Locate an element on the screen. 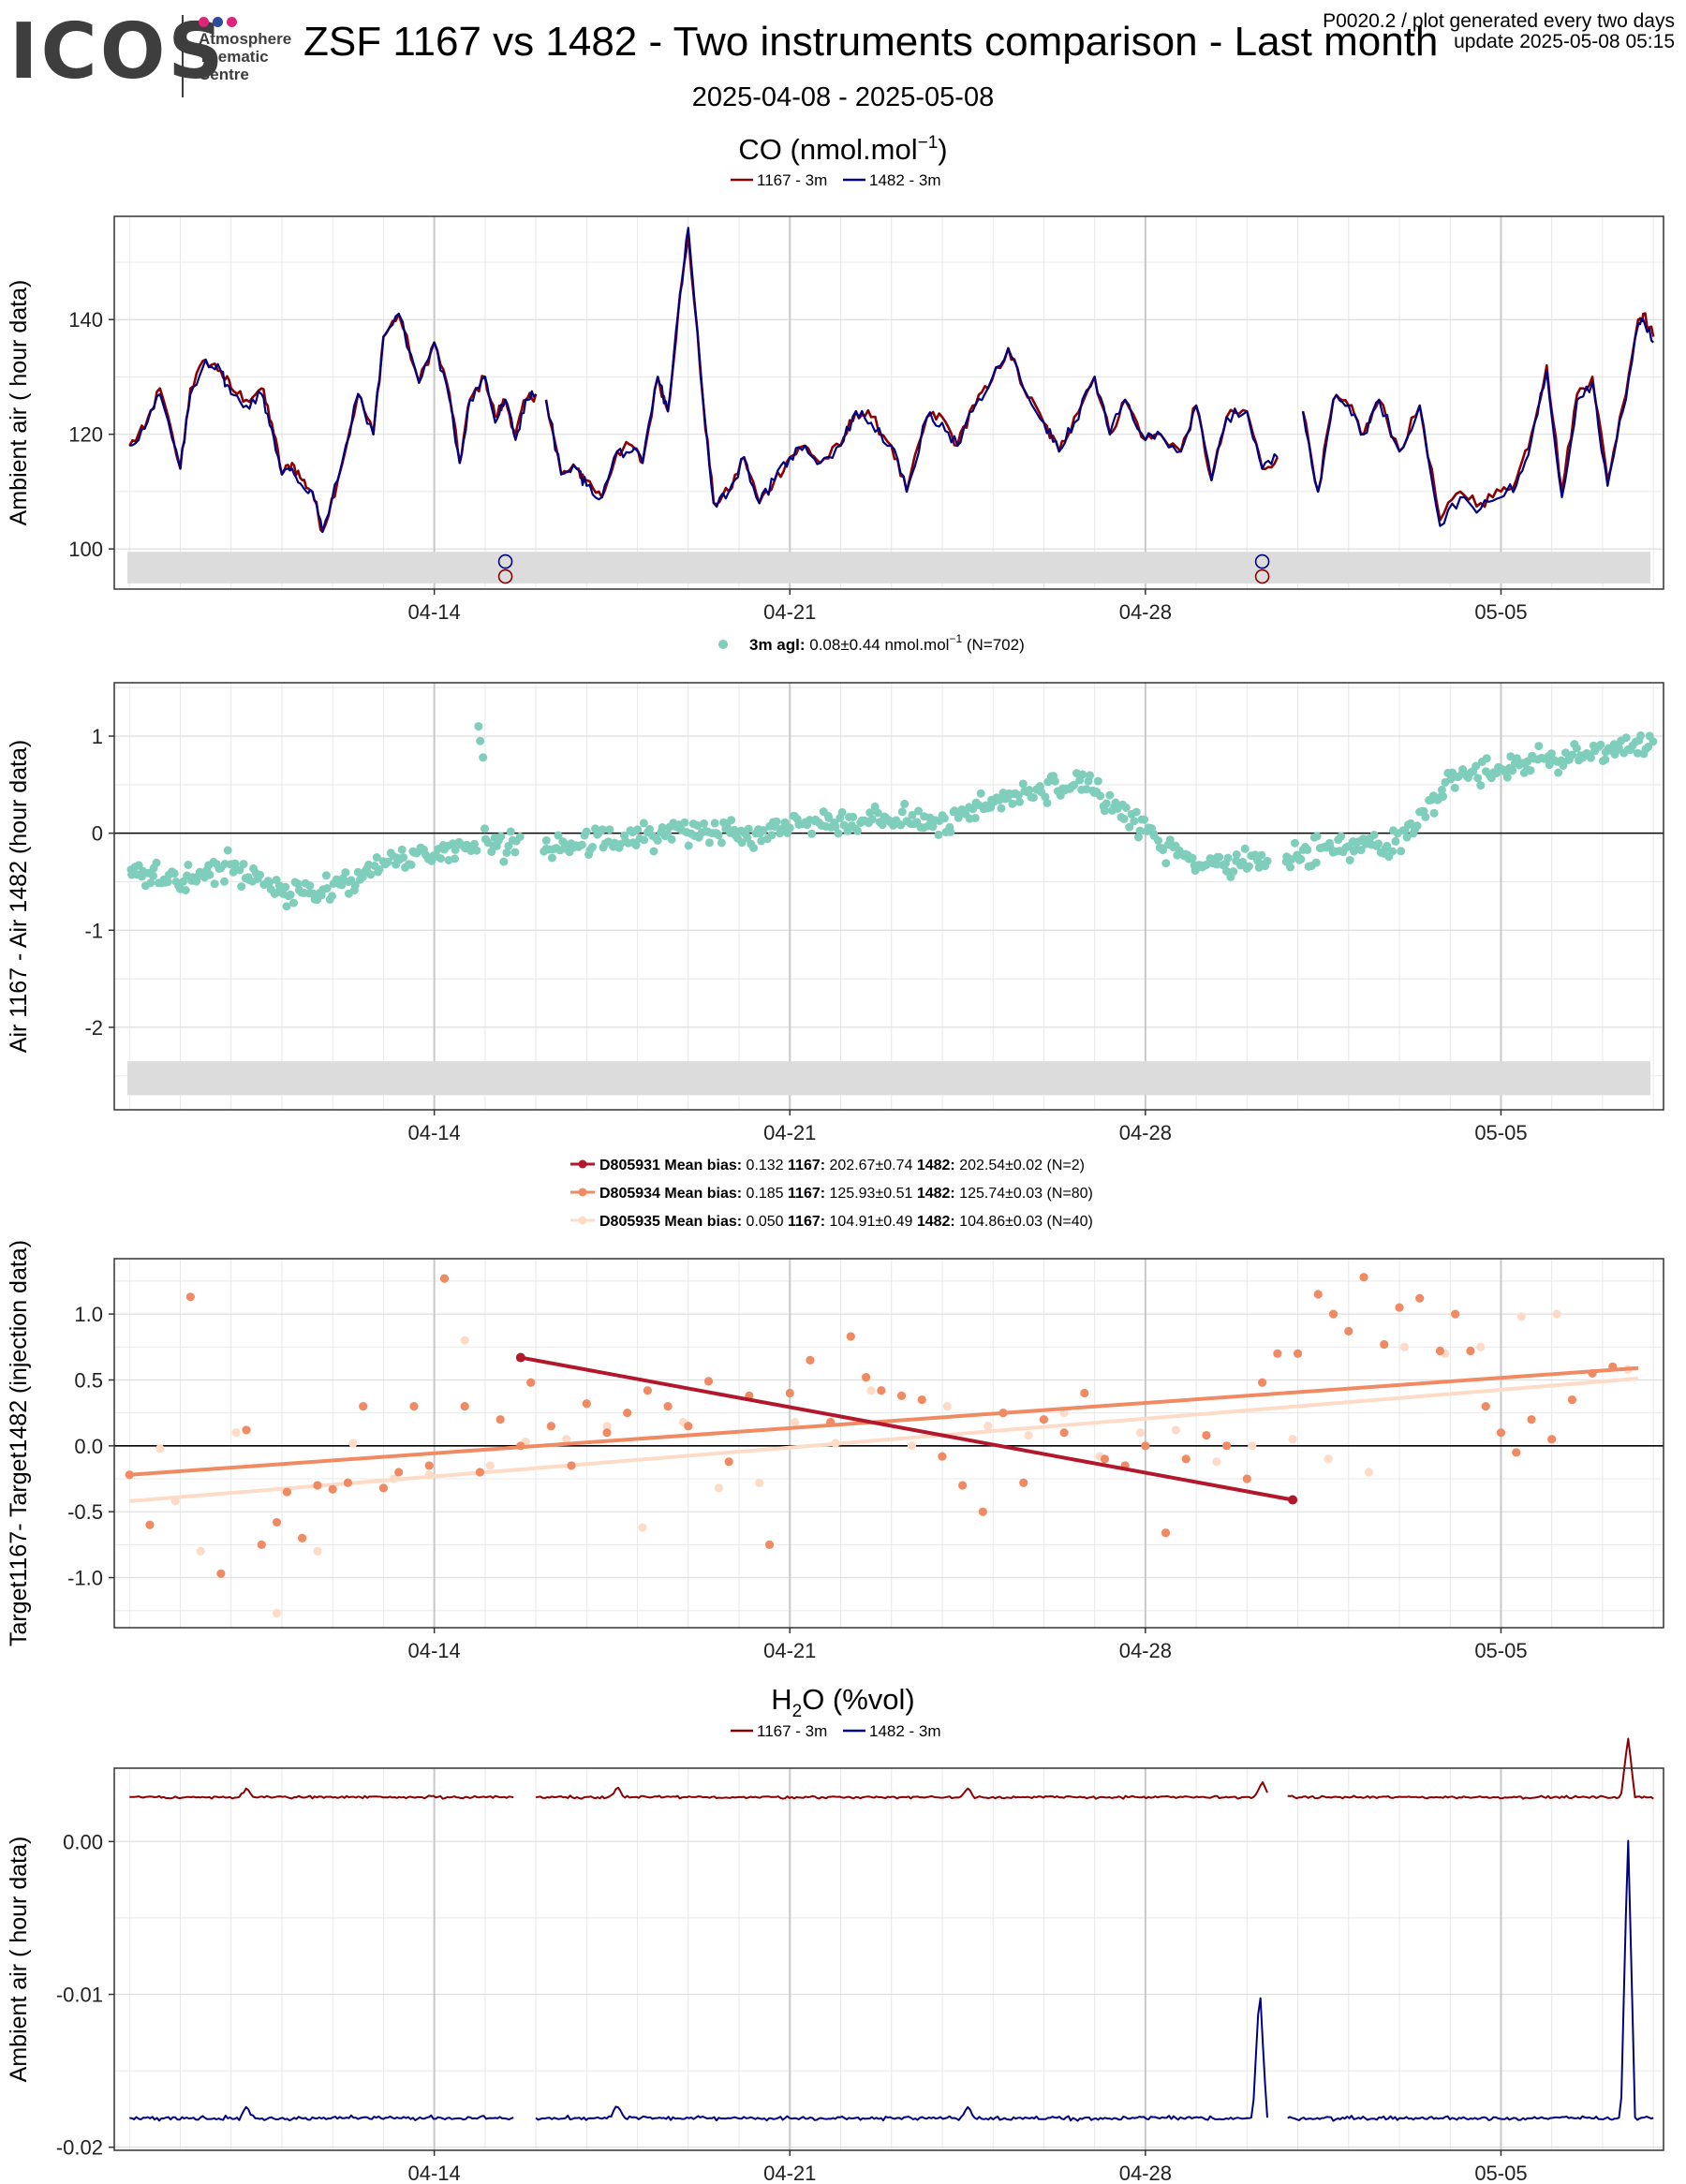 The image size is (1686, 2184). legend-1167-label: 1167: is located at coordinates (804, 1194).